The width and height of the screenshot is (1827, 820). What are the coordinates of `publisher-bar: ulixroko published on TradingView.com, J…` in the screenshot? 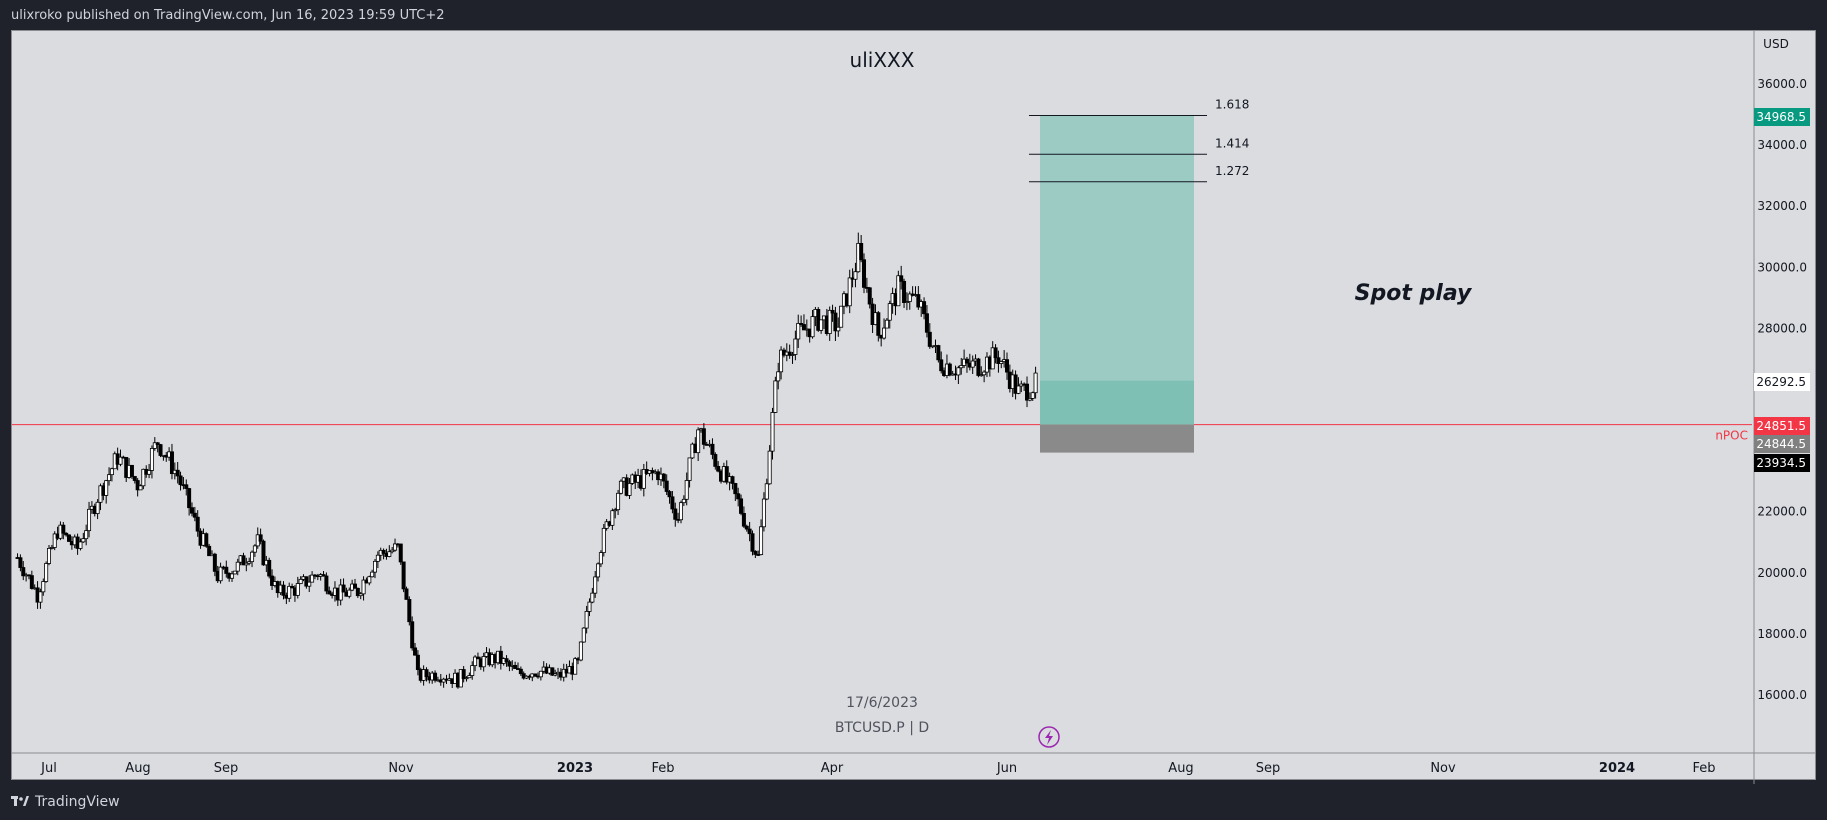 It's located at (913, 15).